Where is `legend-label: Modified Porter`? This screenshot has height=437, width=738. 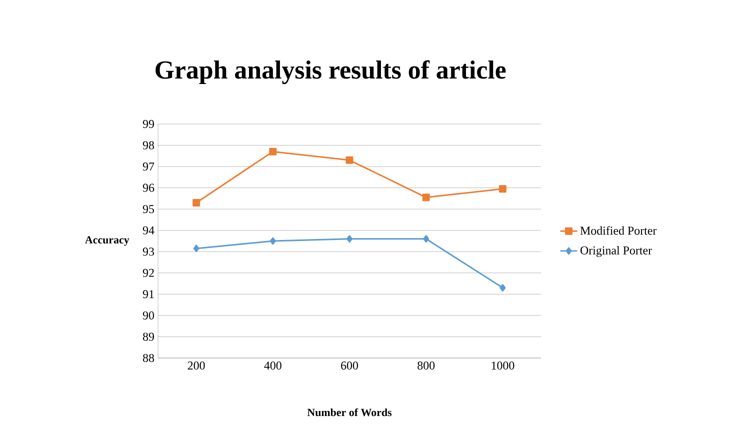 legend-label: Modified Porter is located at coordinates (618, 230).